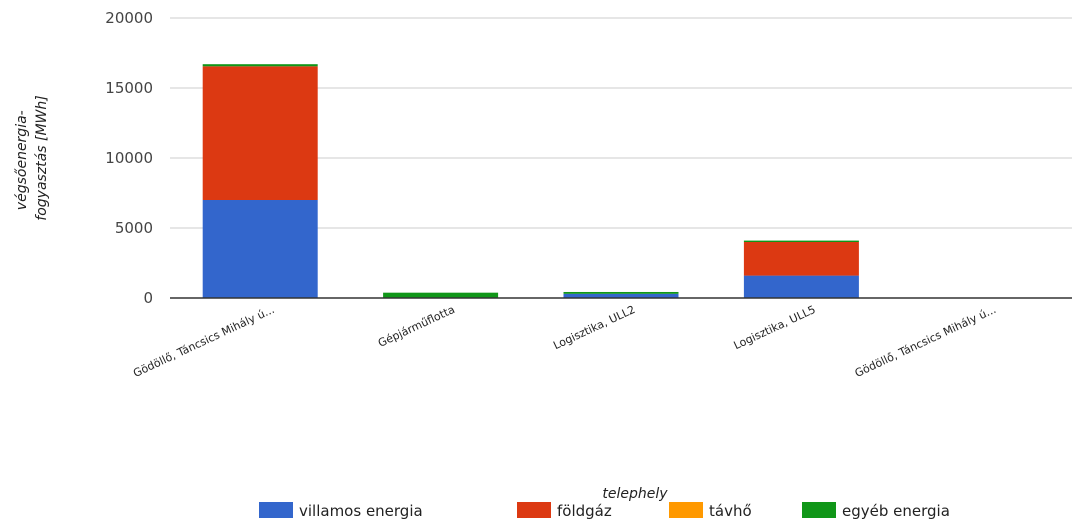  Describe the element at coordinates (730, 511) in the screenshot. I see `legend-label: távhő` at that location.